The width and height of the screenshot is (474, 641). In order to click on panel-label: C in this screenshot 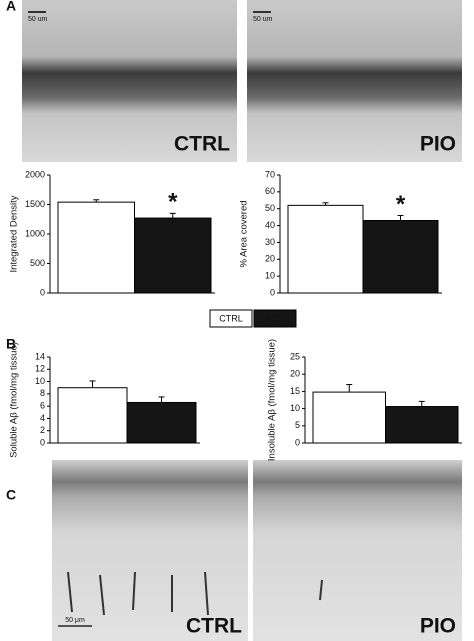, I will do `click(11, 495)`.